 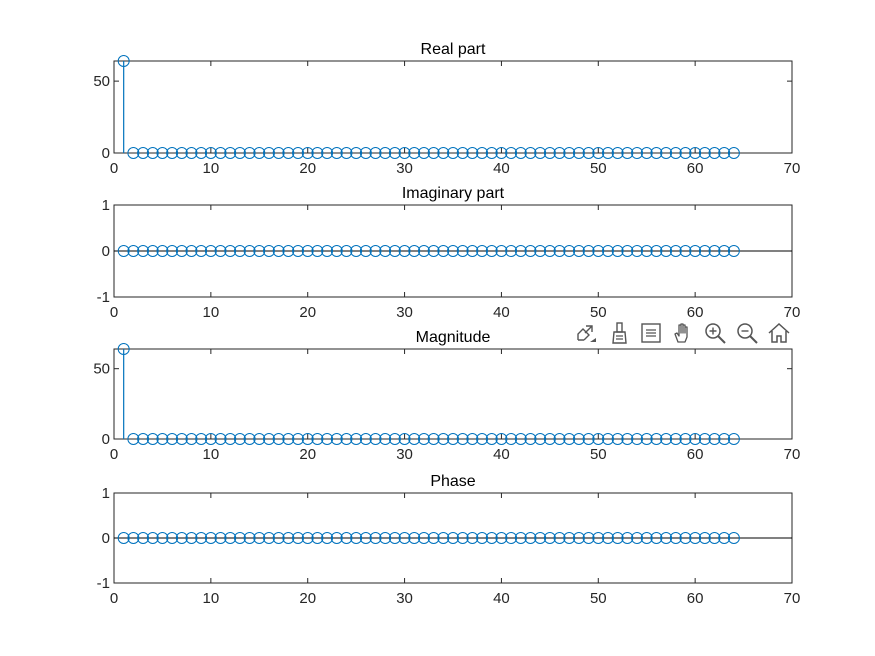 What do you see at coordinates (103, 297) in the screenshot?
I see `y-tick-label: -1` at bounding box center [103, 297].